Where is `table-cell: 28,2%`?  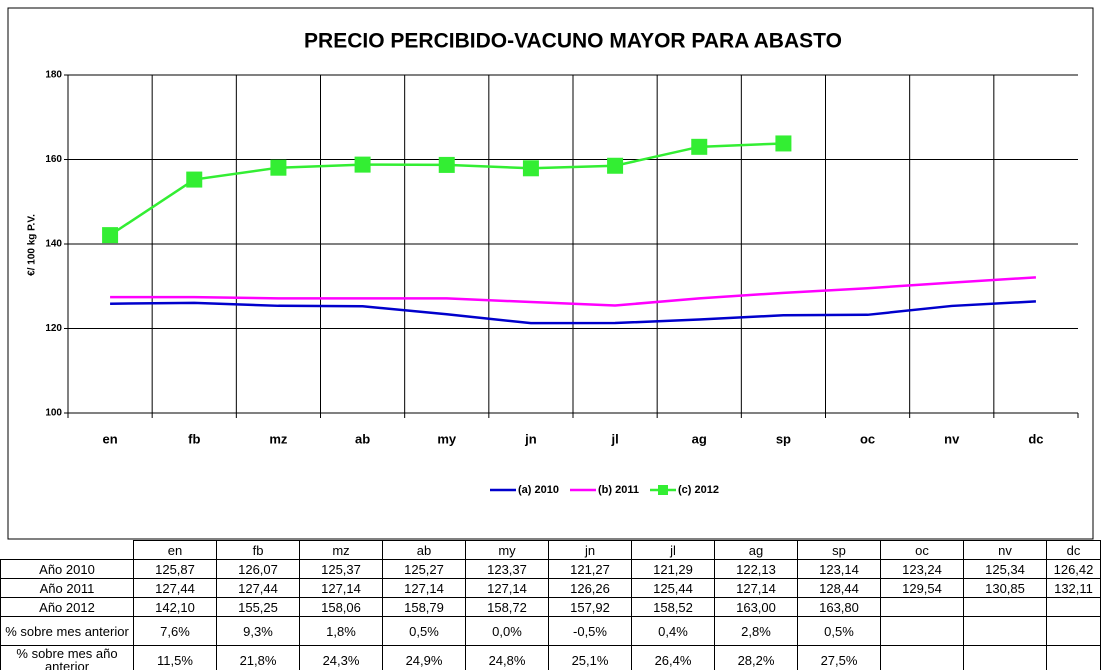 table-cell: 28,2% is located at coordinates (756, 657).